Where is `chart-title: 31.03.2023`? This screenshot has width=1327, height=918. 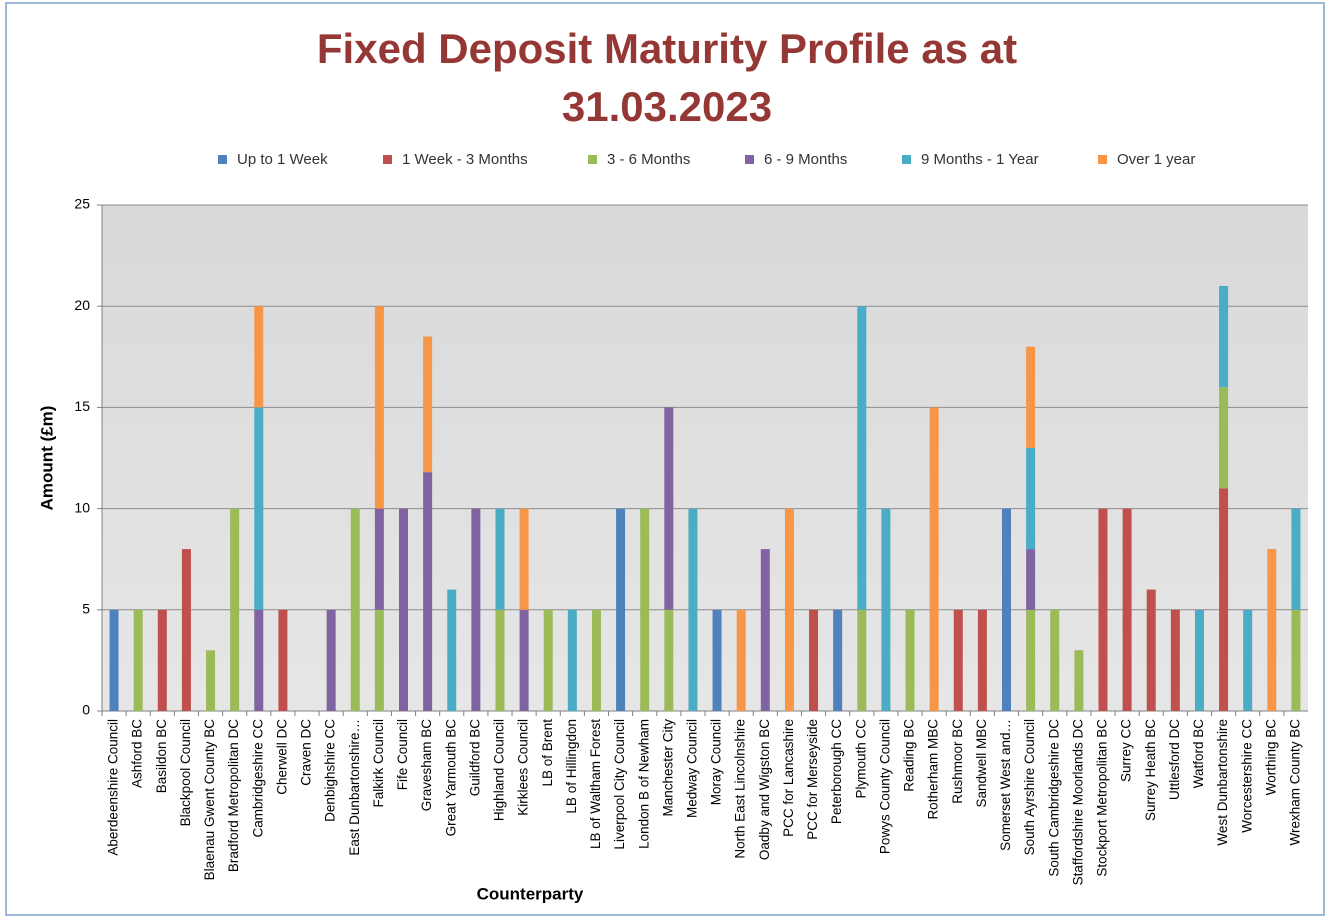
chart-title: 31.03.2023 is located at coordinates (667, 106).